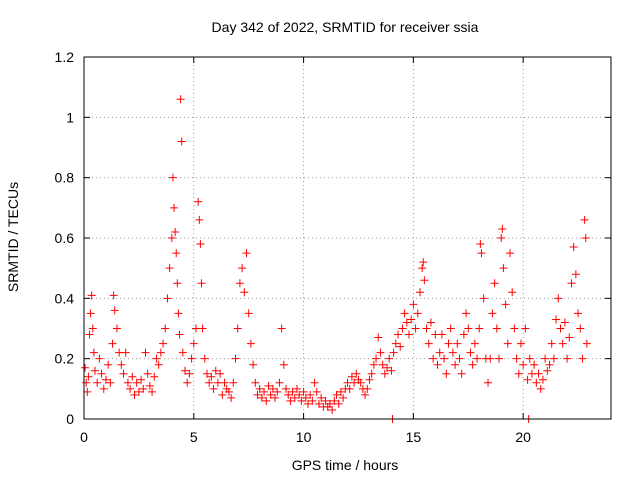  Describe the element at coordinates (65, 238) in the screenshot. I see `y-tick-label: 0.6` at that location.